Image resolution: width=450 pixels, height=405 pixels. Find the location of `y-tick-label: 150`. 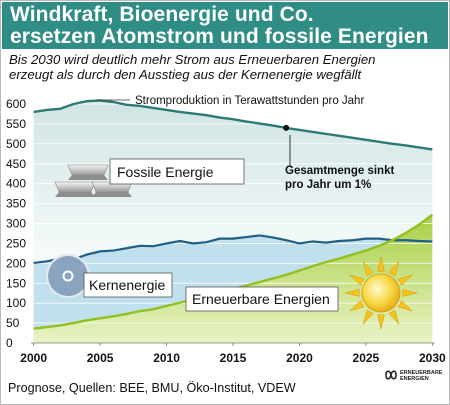

y-tick-label: 150 is located at coordinates (16, 283).